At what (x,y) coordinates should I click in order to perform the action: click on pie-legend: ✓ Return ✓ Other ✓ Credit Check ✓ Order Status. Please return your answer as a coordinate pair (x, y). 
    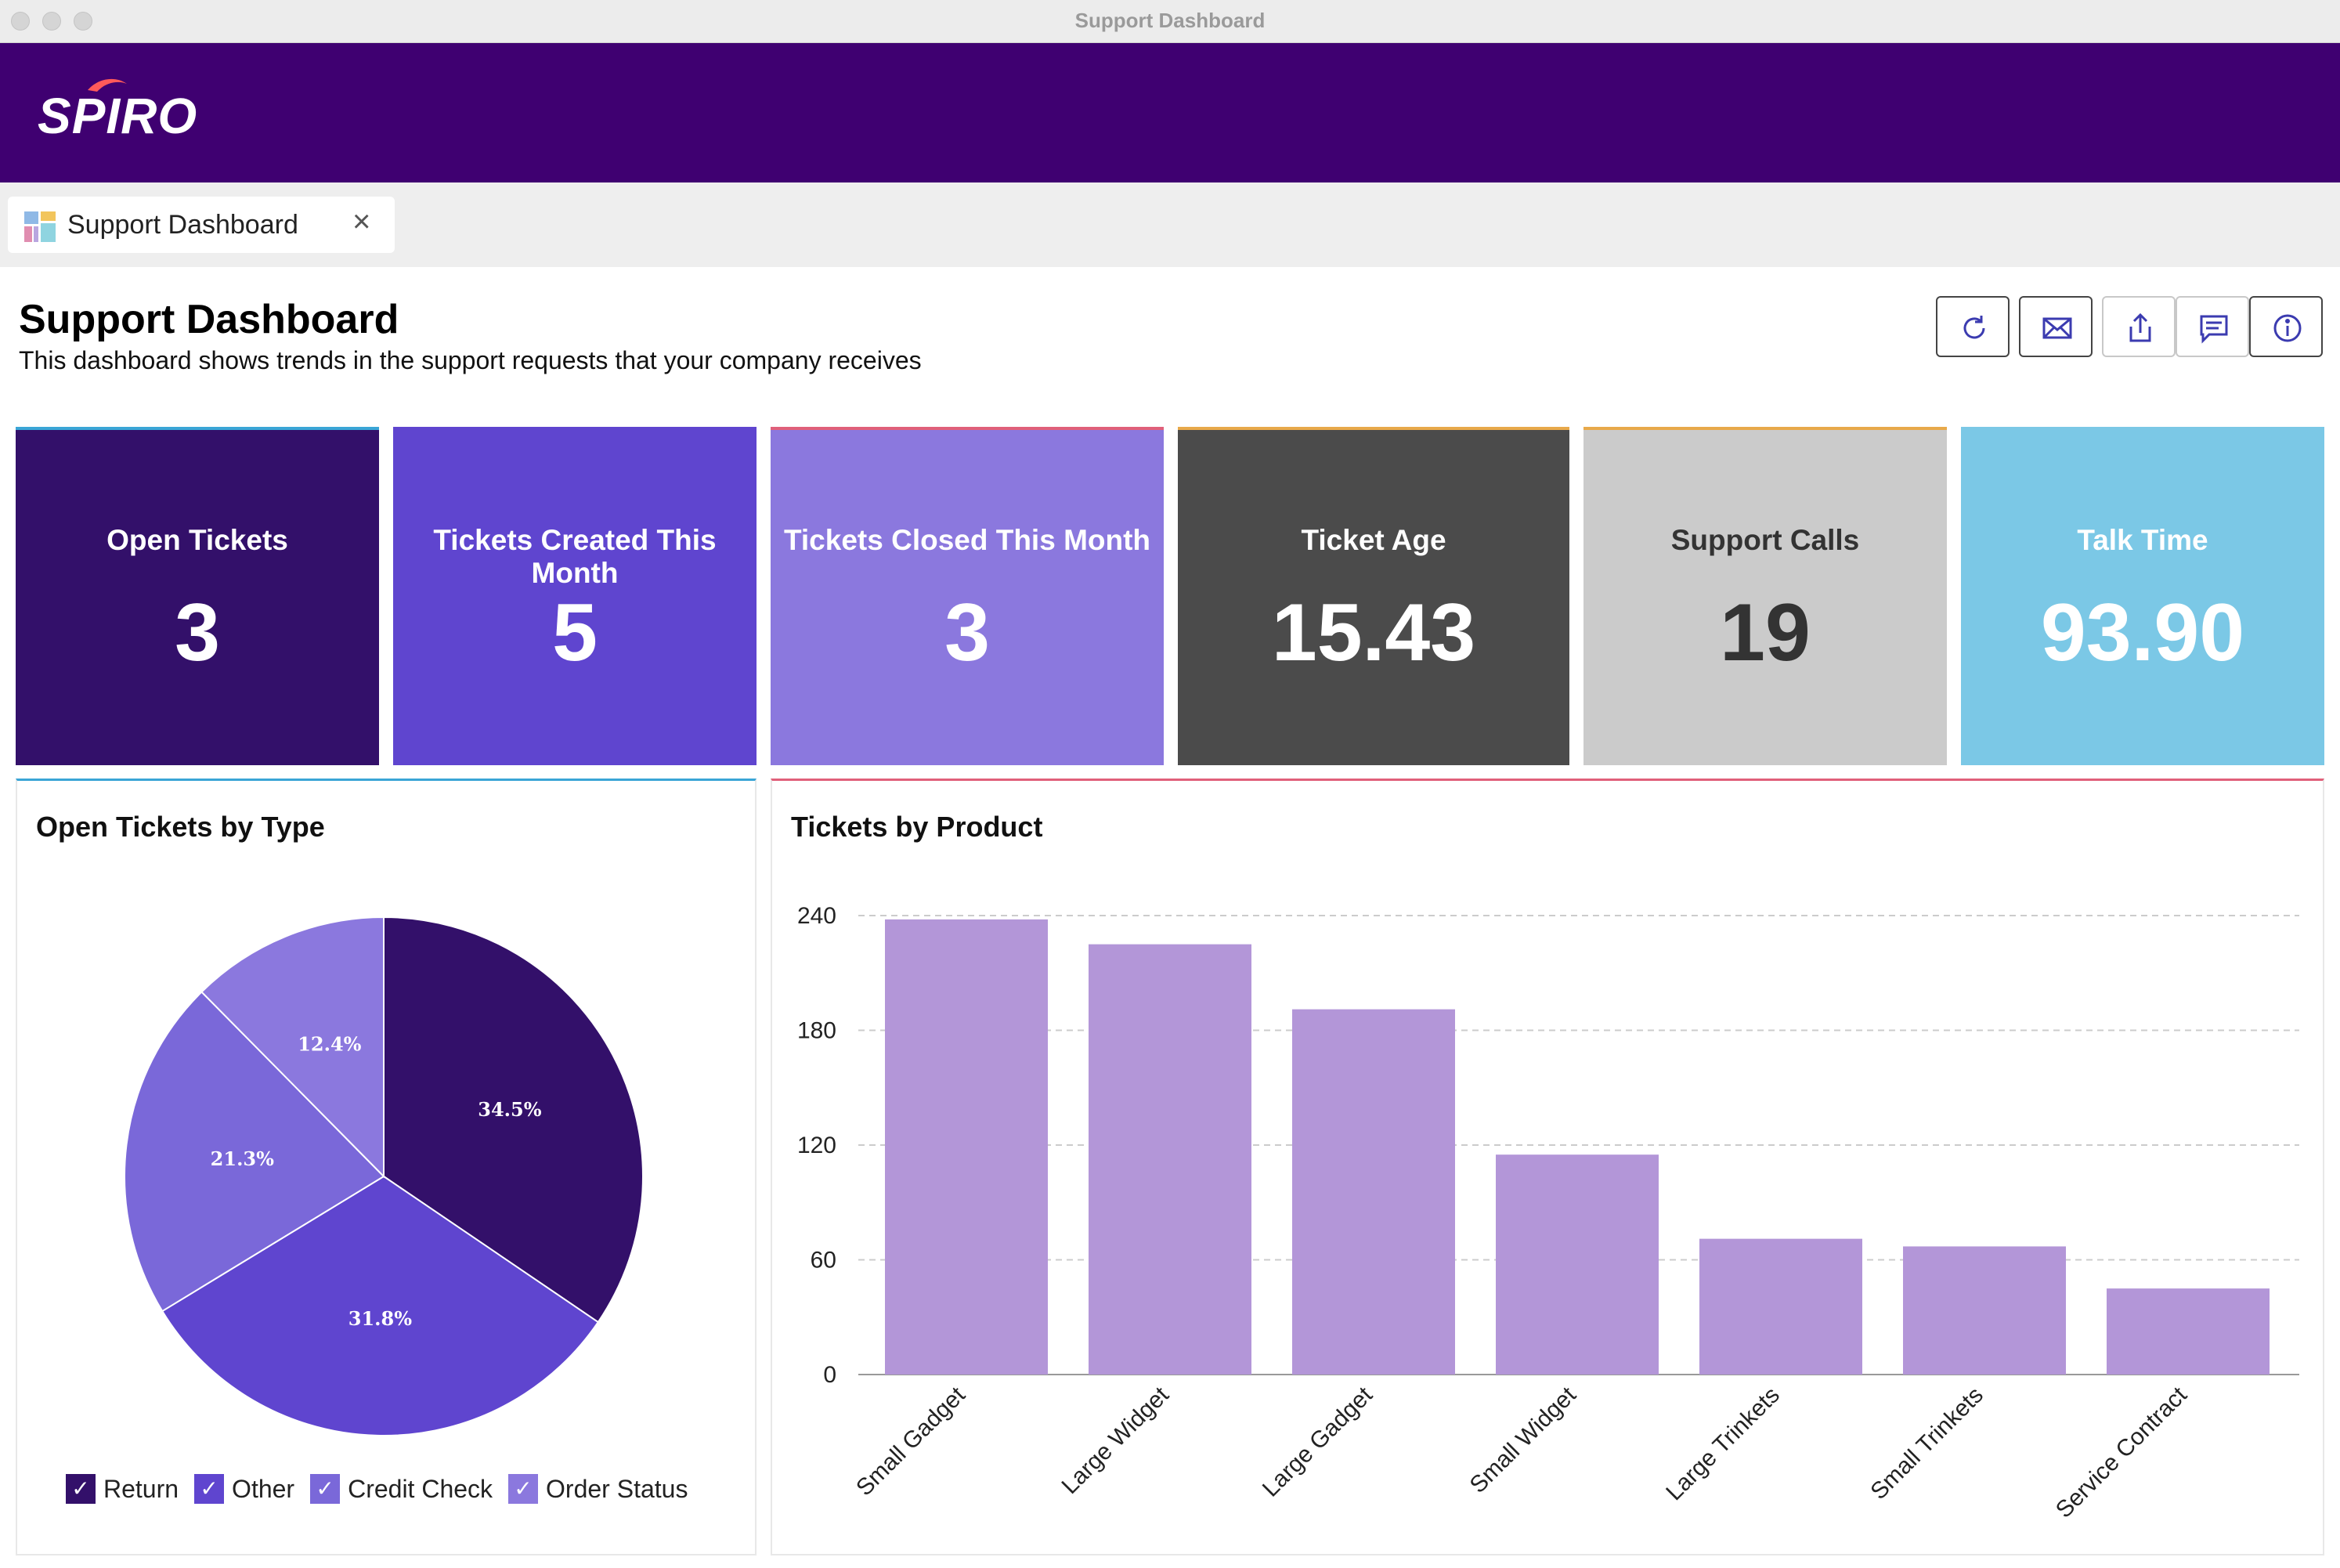
    Looking at the image, I should click on (384, 1489).